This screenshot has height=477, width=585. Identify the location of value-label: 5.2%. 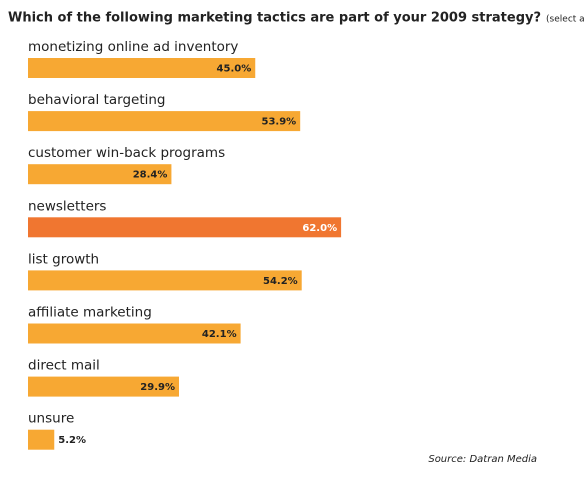
(72, 440).